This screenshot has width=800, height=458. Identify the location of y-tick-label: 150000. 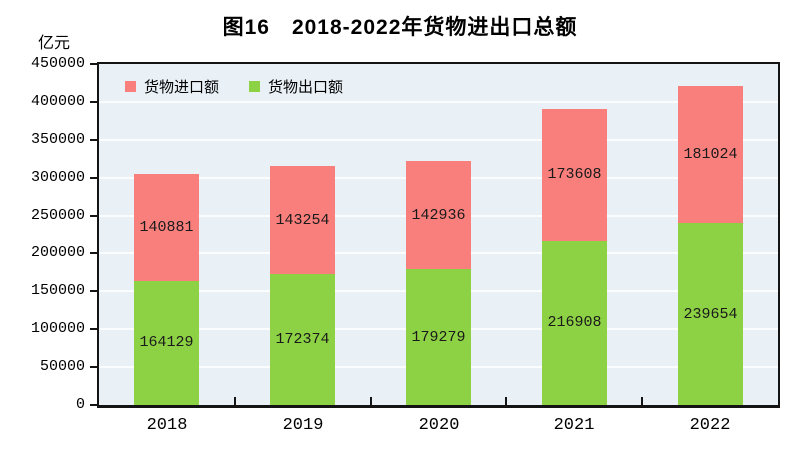
(57, 291).